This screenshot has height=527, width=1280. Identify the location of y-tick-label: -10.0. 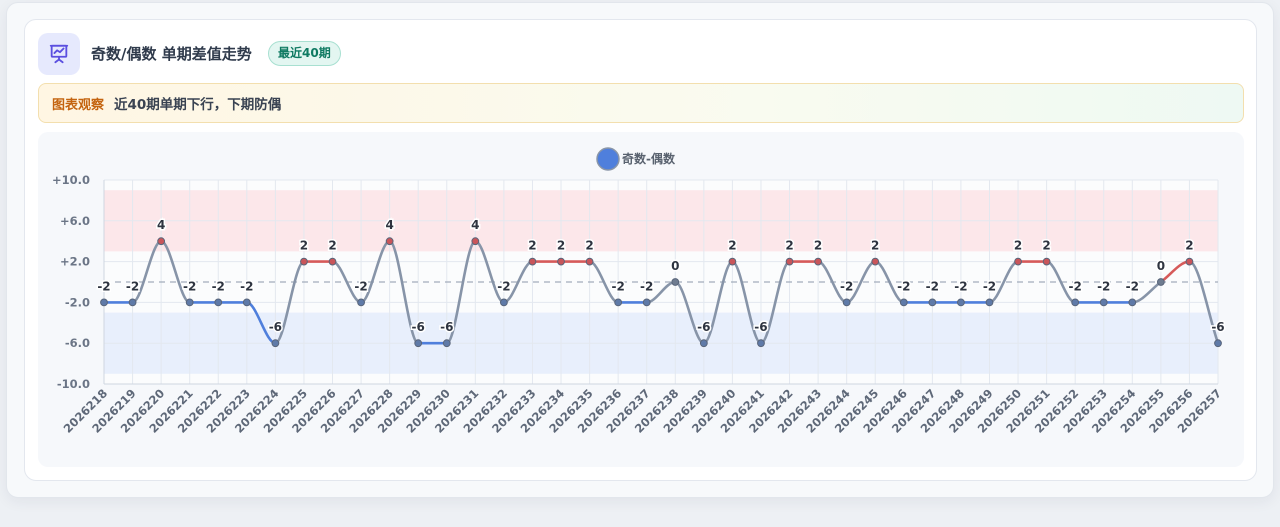
(73, 384).